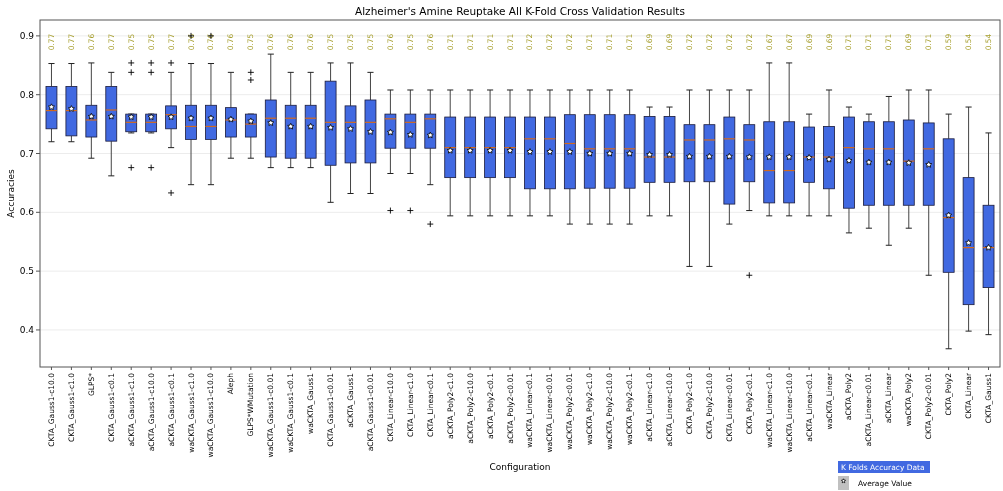 The height and width of the screenshot is (491, 1003). What do you see at coordinates (27, 329) in the screenshot?
I see `y-tick-label: 0.4` at bounding box center [27, 329].